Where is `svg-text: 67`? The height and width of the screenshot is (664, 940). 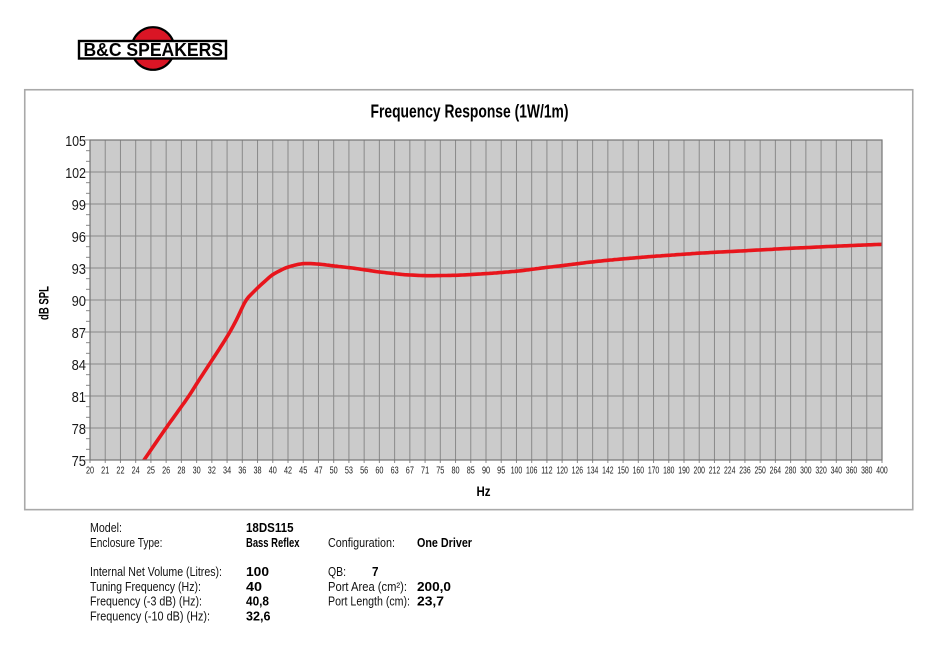
svg-text: 67 is located at coordinates (410, 471).